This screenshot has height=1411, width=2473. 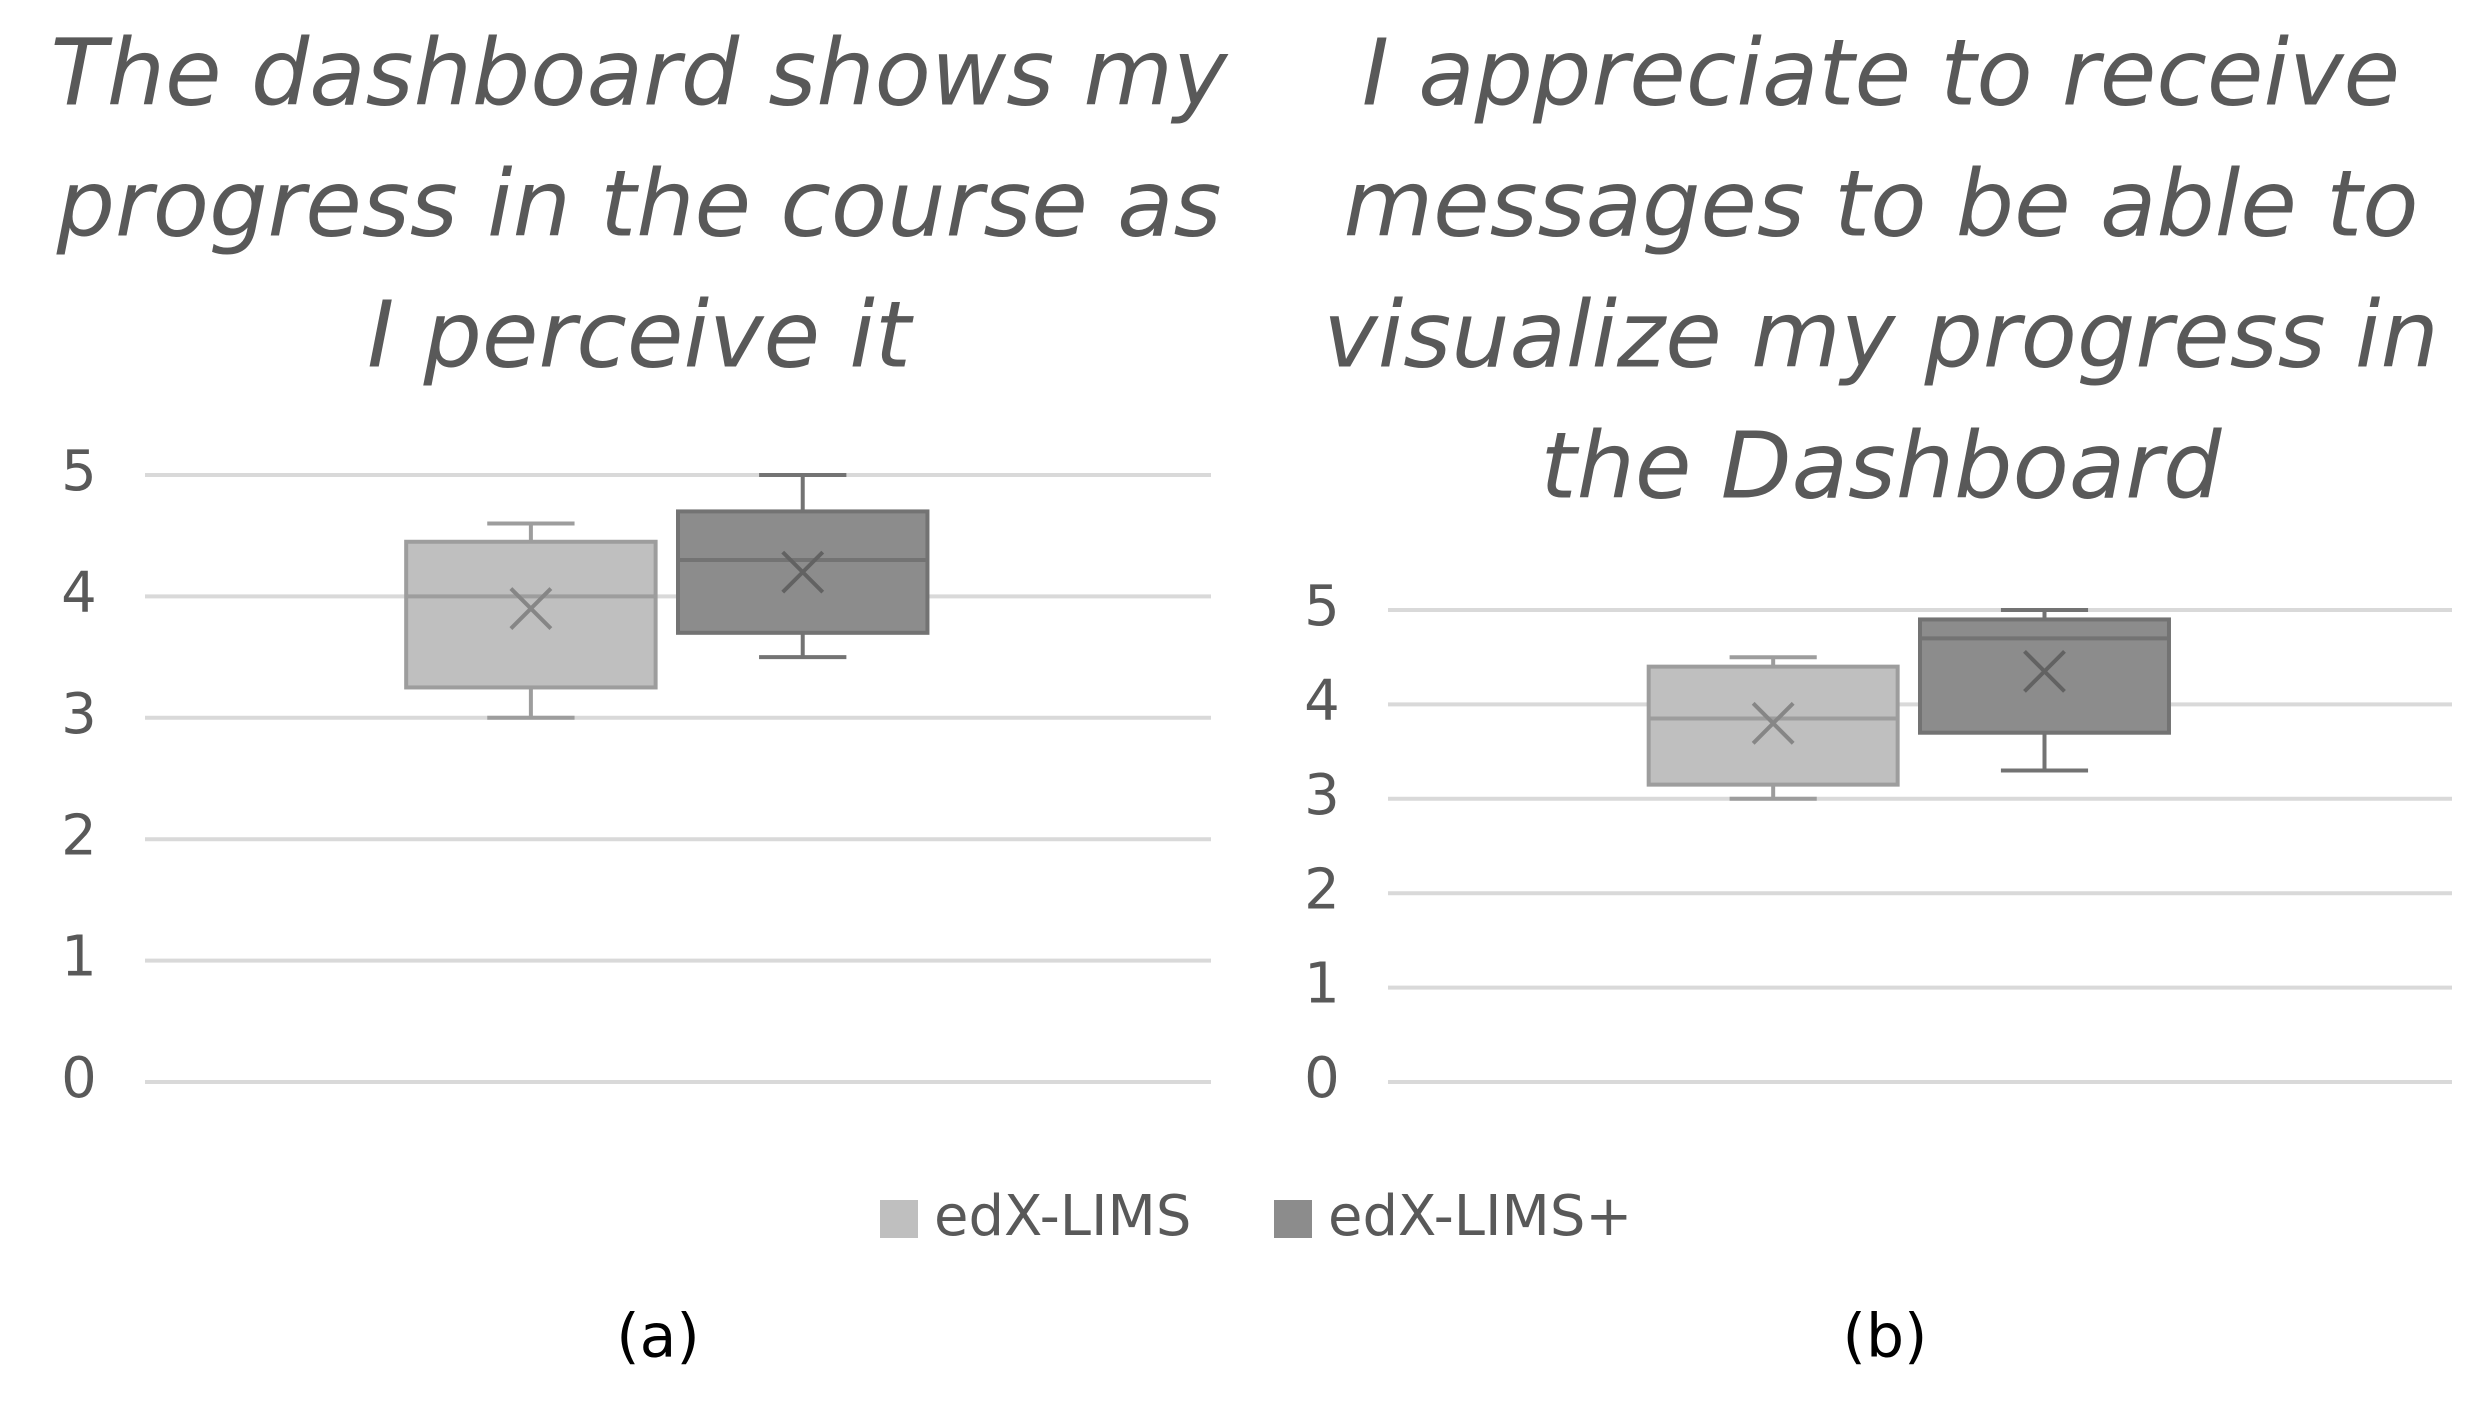 I want to click on legend-label: edX-LIMS, so click(x=1062, y=1216).